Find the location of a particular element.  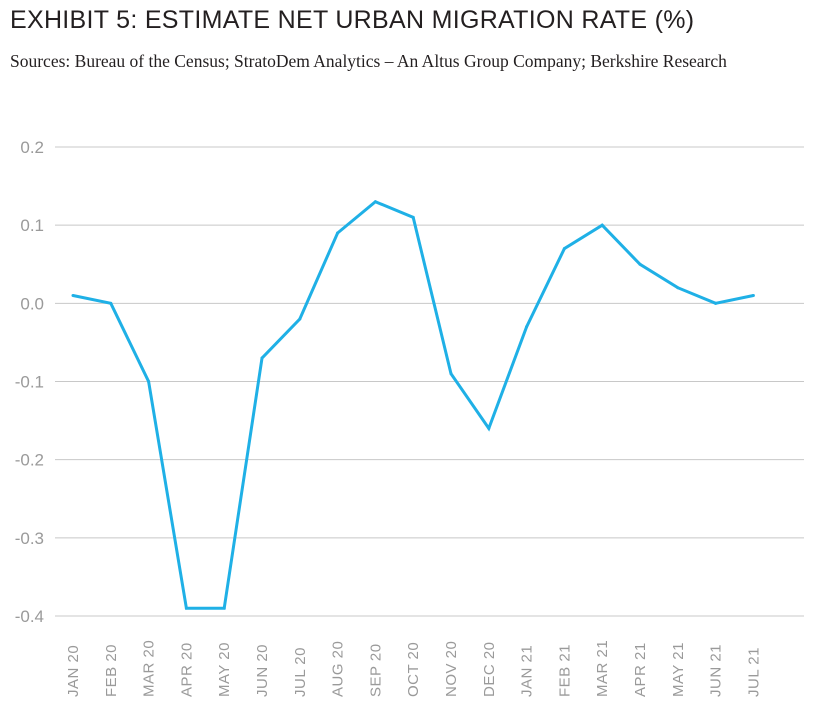

x-tick-label: JAN 20 is located at coordinates (73, 671).